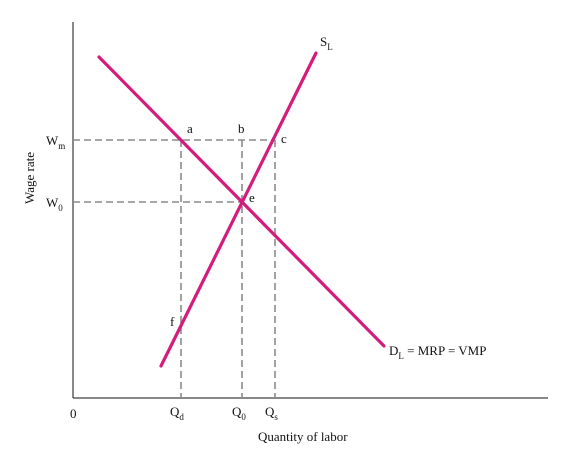  What do you see at coordinates (239, 413) in the screenshot?
I see `x-tick-q0: Q0` at bounding box center [239, 413].